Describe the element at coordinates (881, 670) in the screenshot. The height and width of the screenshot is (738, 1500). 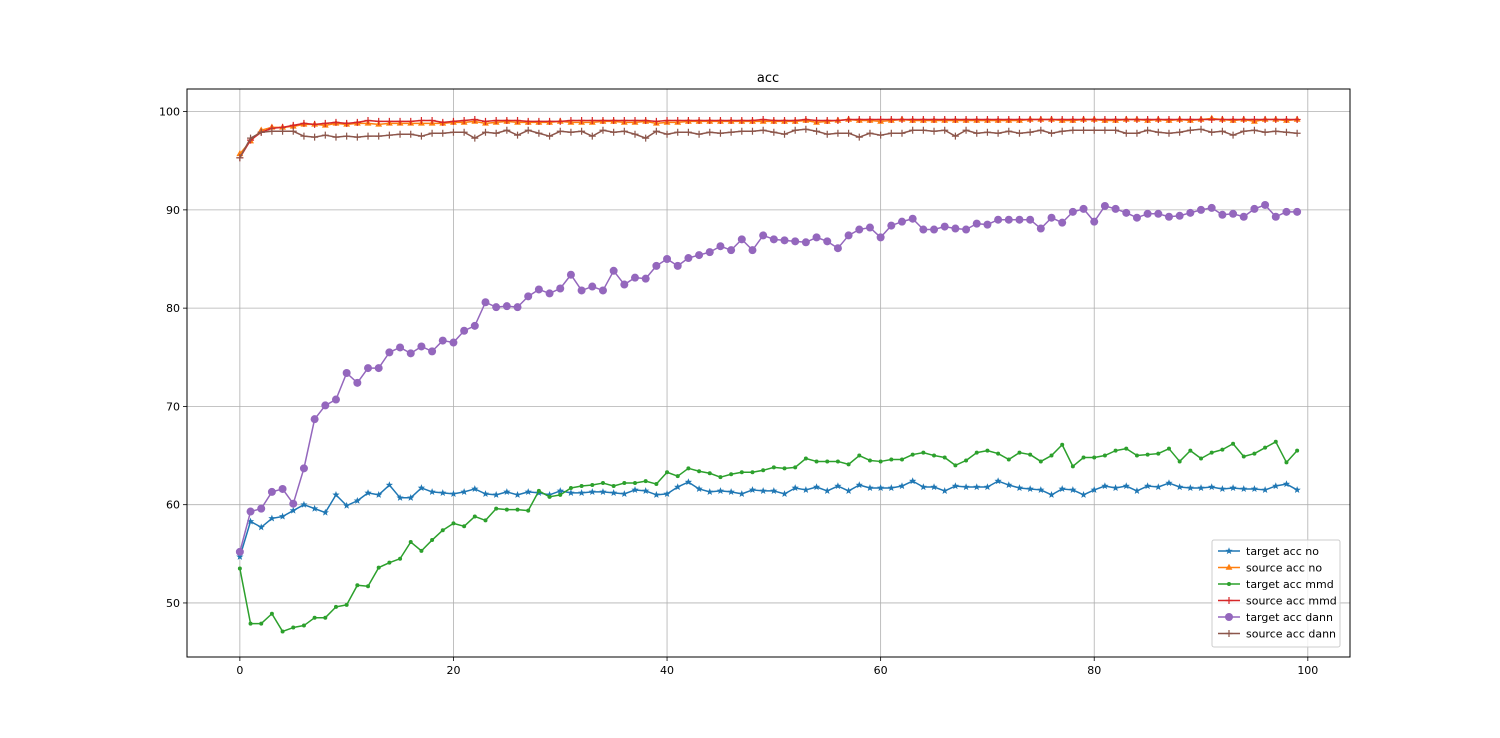
I see `x-tick-label: 60` at that location.